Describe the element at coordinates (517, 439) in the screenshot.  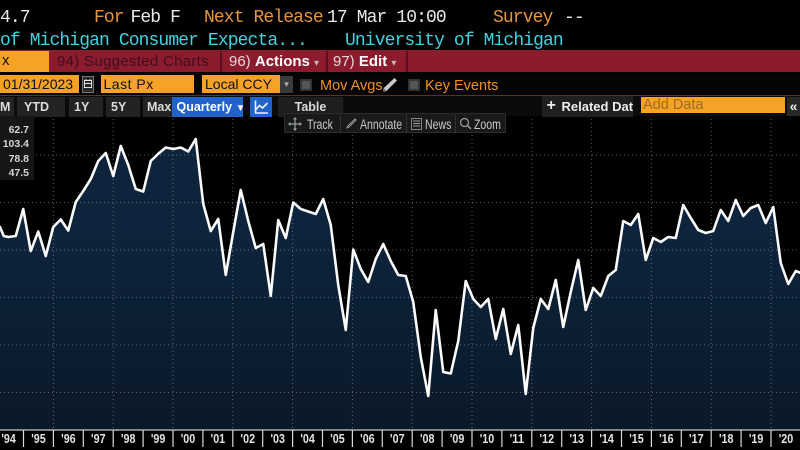
I see `svg-text: '11` at that location.